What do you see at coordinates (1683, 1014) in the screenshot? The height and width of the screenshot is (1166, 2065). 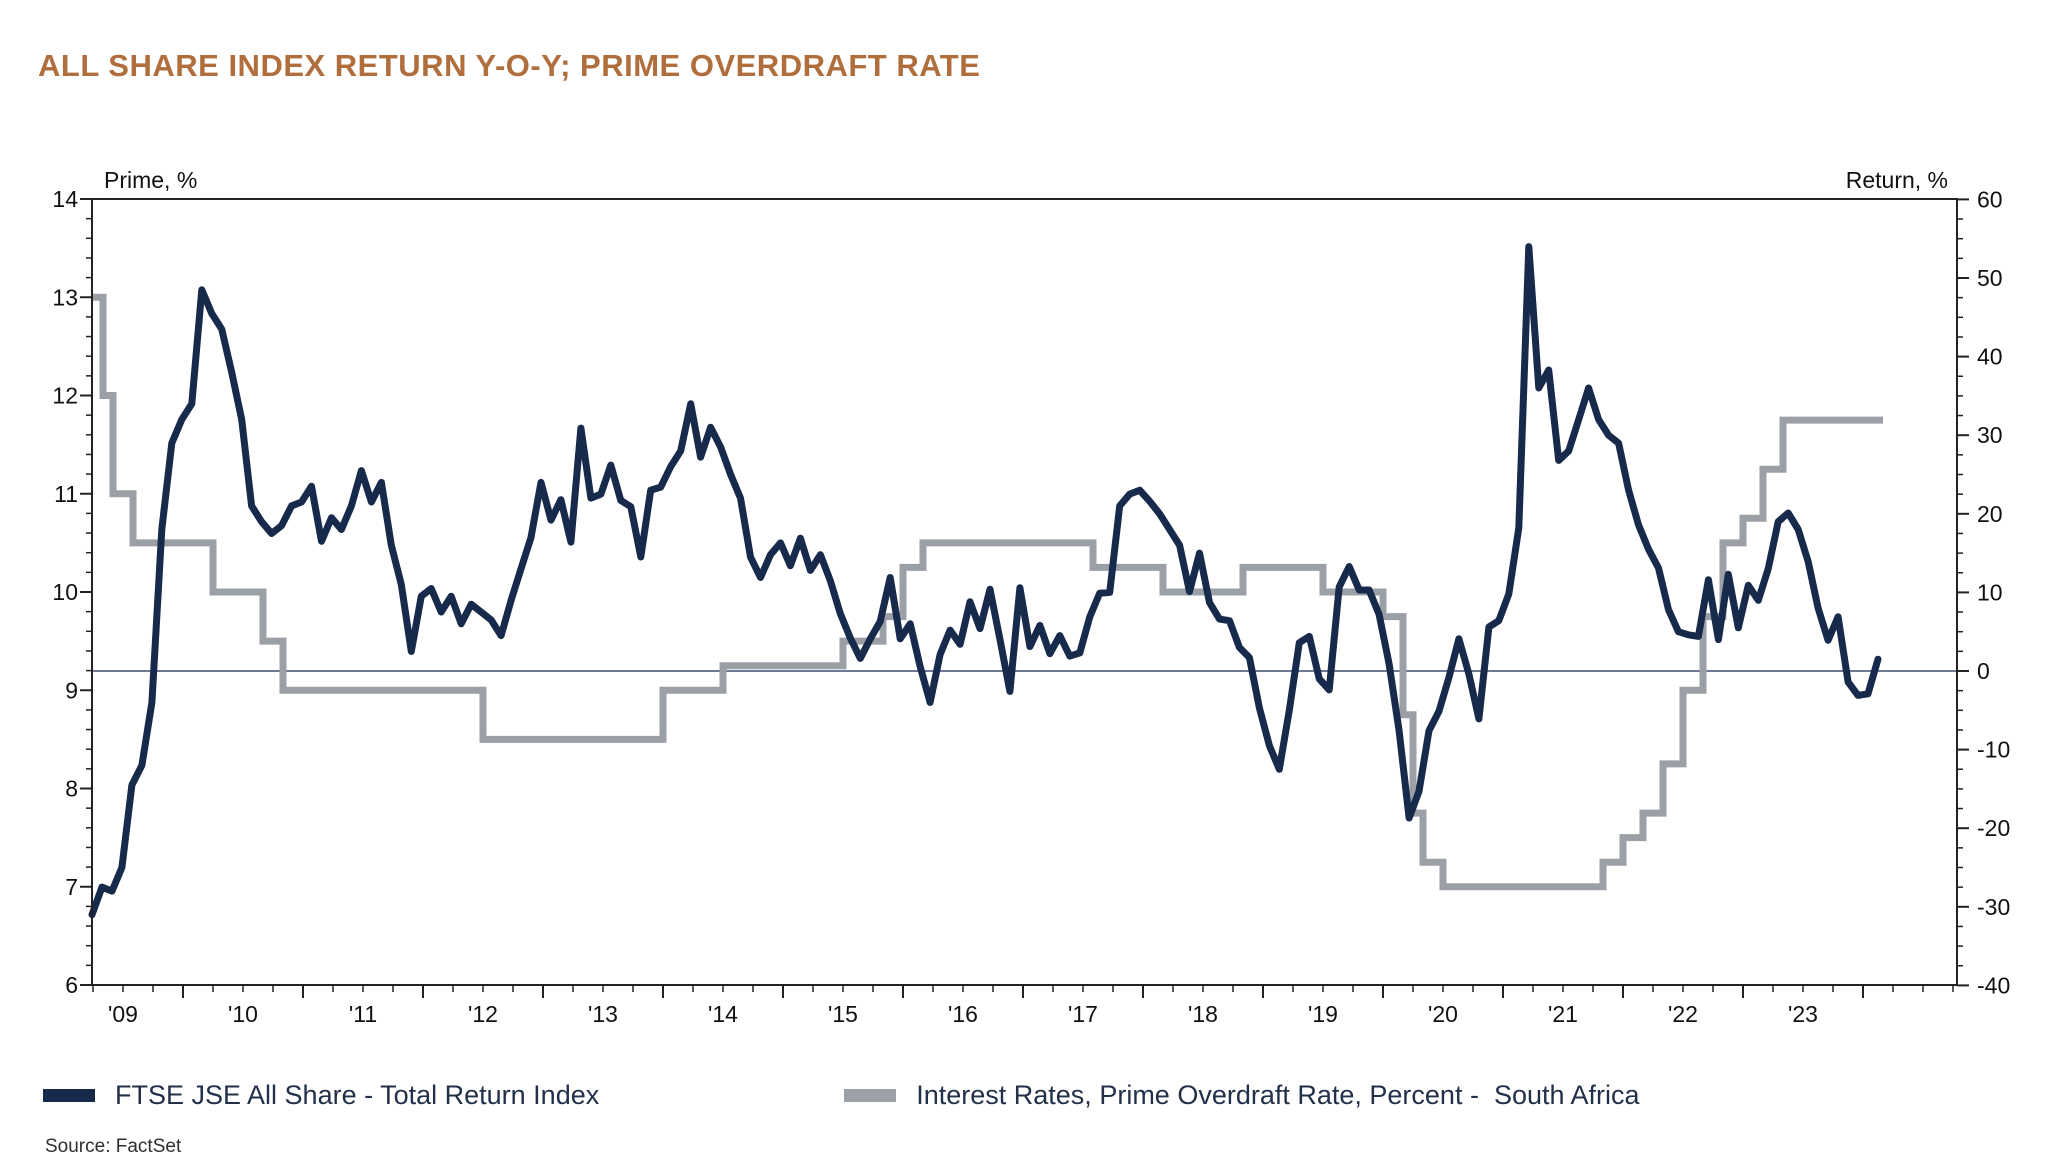 I see `svg-text: '22` at bounding box center [1683, 1014].